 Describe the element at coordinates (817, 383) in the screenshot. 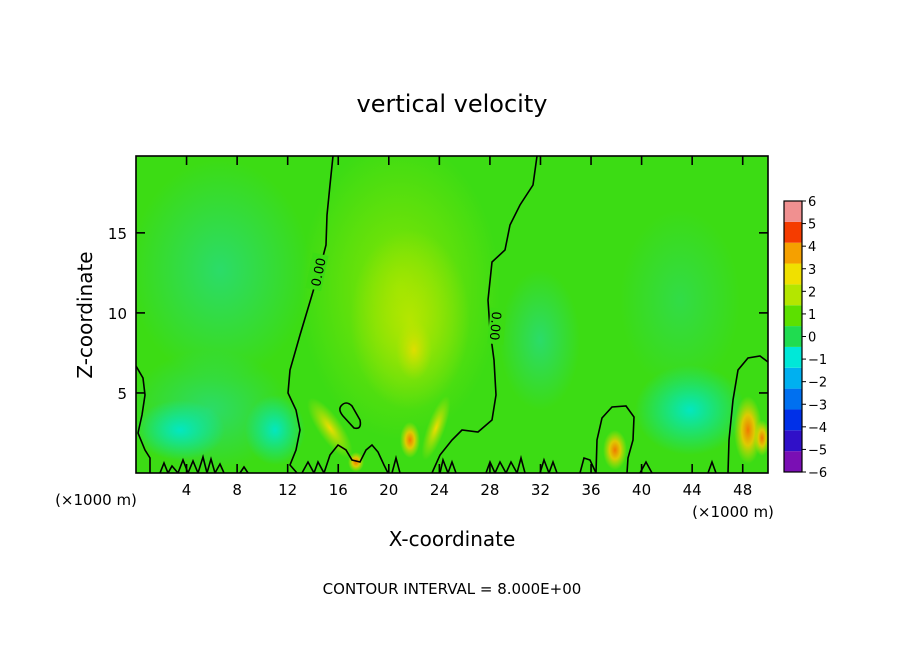

I see `colorbar-tick-label: −2` at that location.